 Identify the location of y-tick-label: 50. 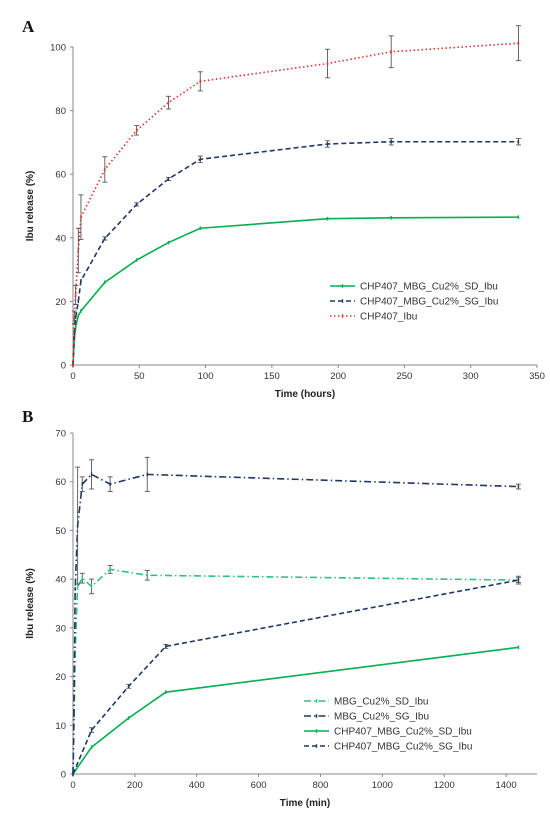
(60, 531).